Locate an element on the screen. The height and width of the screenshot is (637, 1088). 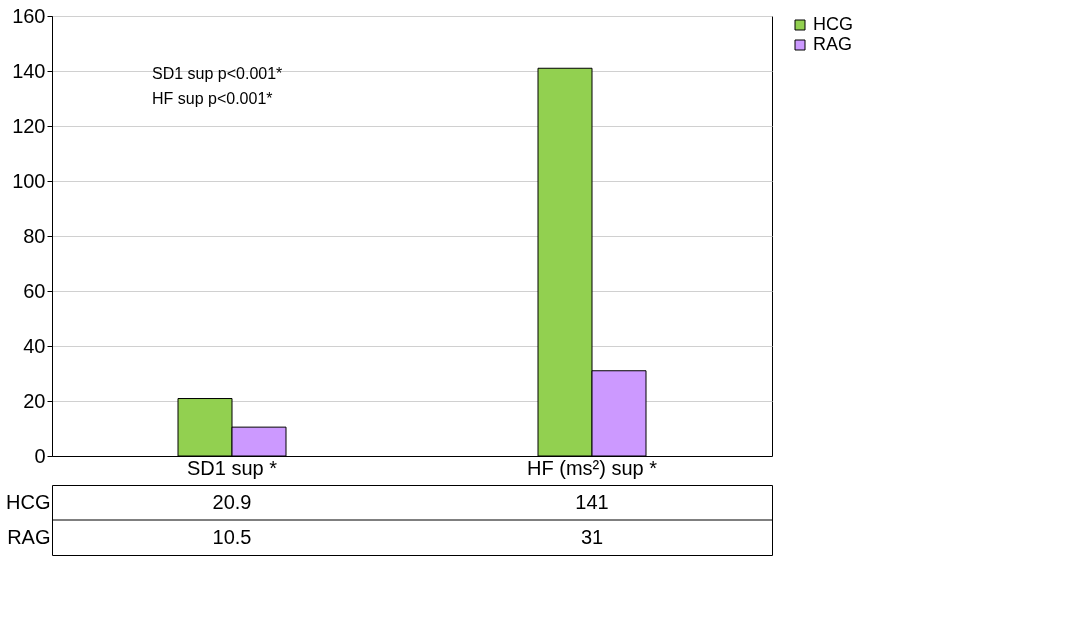
y-tick-label: 20 is located at coordinates (34, 400).